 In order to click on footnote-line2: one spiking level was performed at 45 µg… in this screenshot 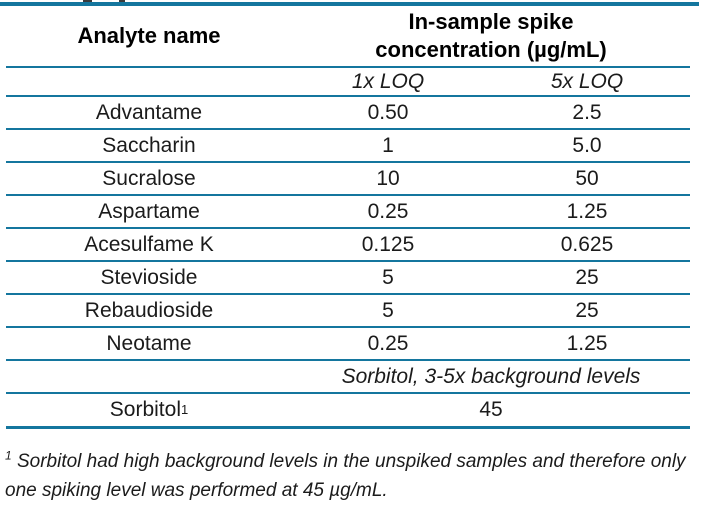, I will do `click(196, 491)`.